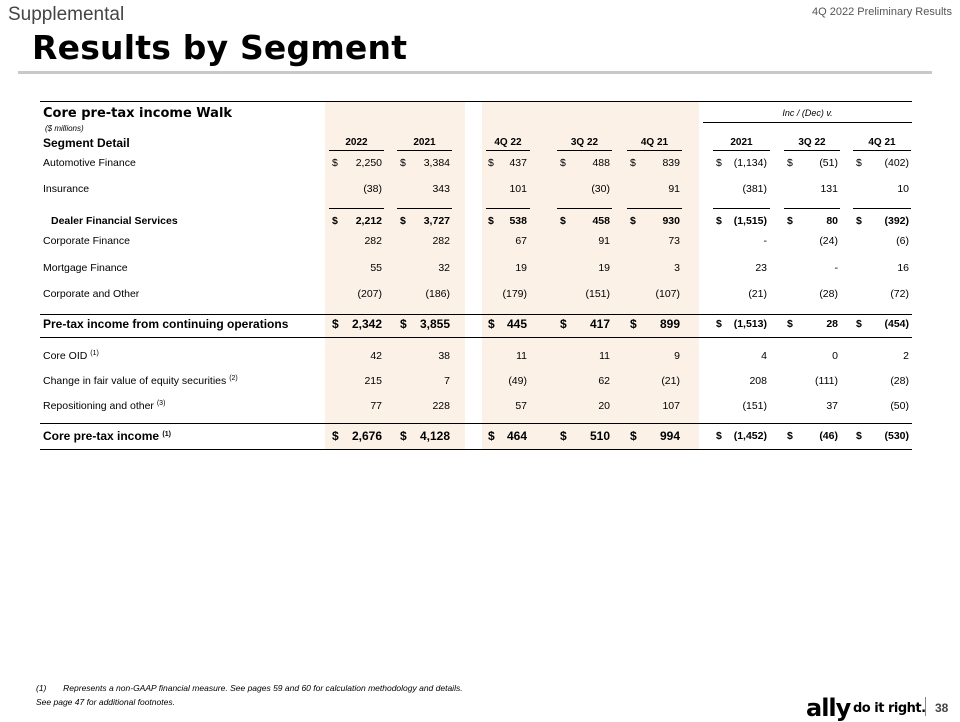  I want to click on pretax-top-rule, so click(476, 314).